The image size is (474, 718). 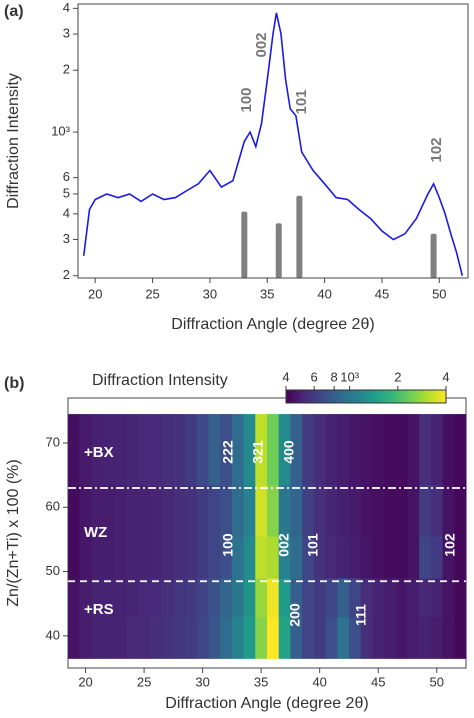 I want to click on x-axis-label: Diffraction Angle (degree 2θ), so click(x=266, y=703).